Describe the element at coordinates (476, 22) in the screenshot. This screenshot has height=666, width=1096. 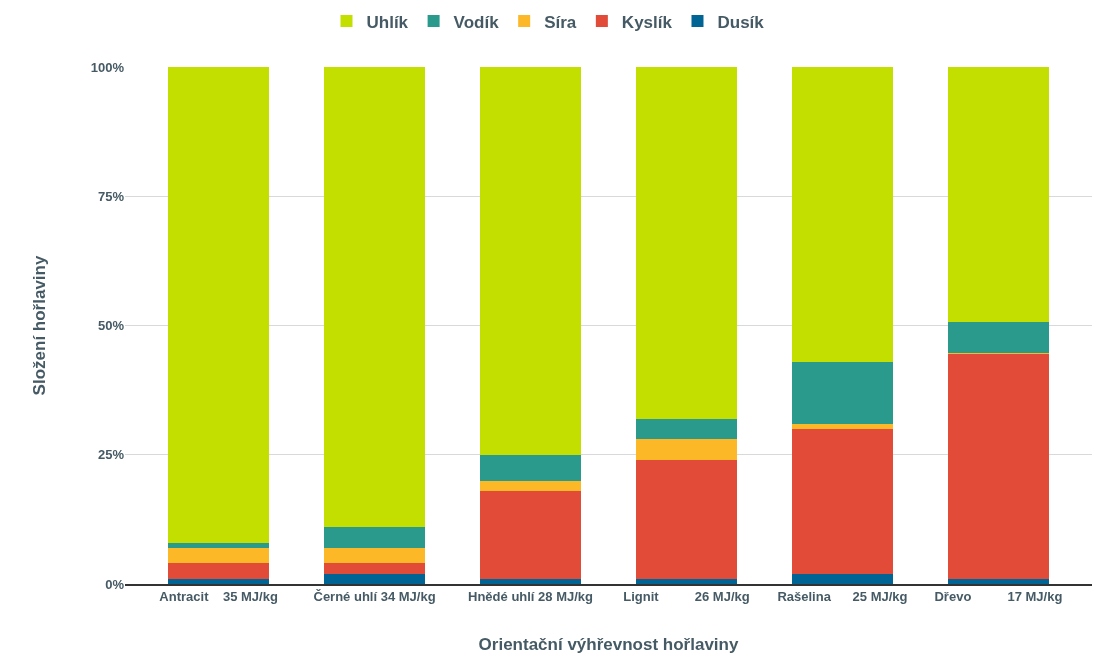
I see `legend-label: Vodík` at that location.